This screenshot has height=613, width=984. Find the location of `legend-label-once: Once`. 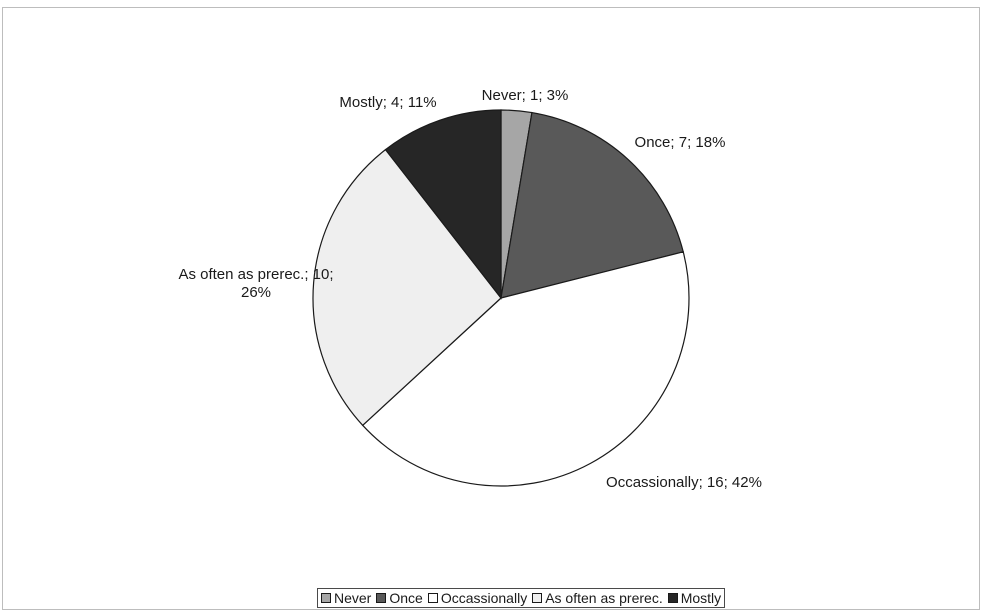

legend-label-once: Once is located at coordinates (406, 598).